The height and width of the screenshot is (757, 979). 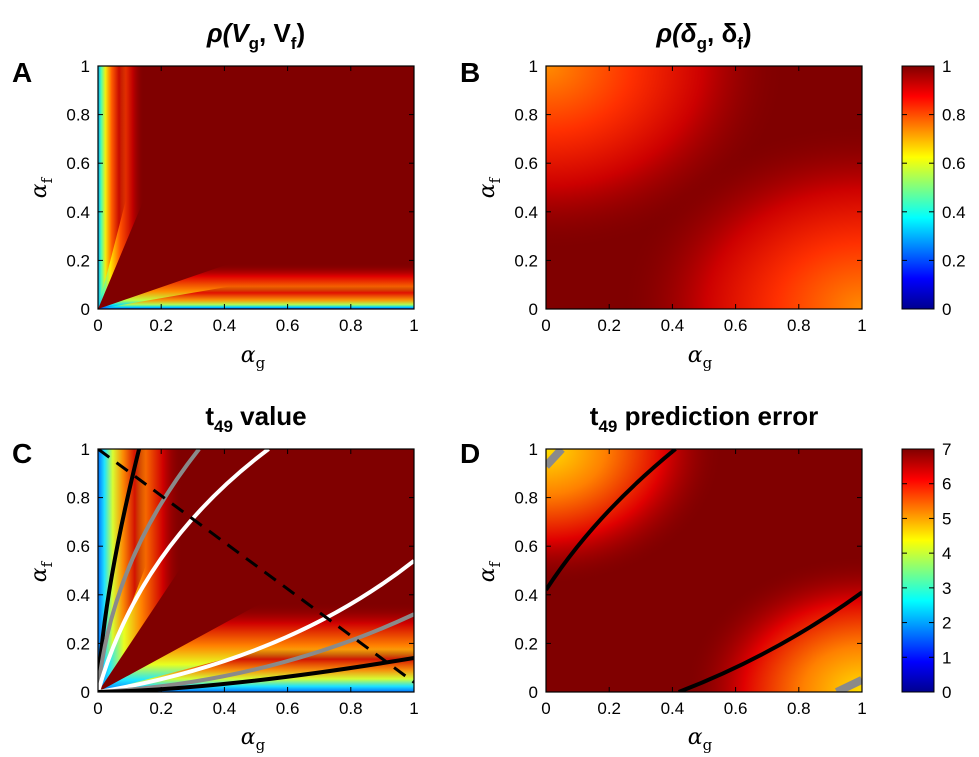 What do you see at coordinates (22, 72) in the screenshot?
I see `panel-letter-a: A` at bounding box center [22, 72].